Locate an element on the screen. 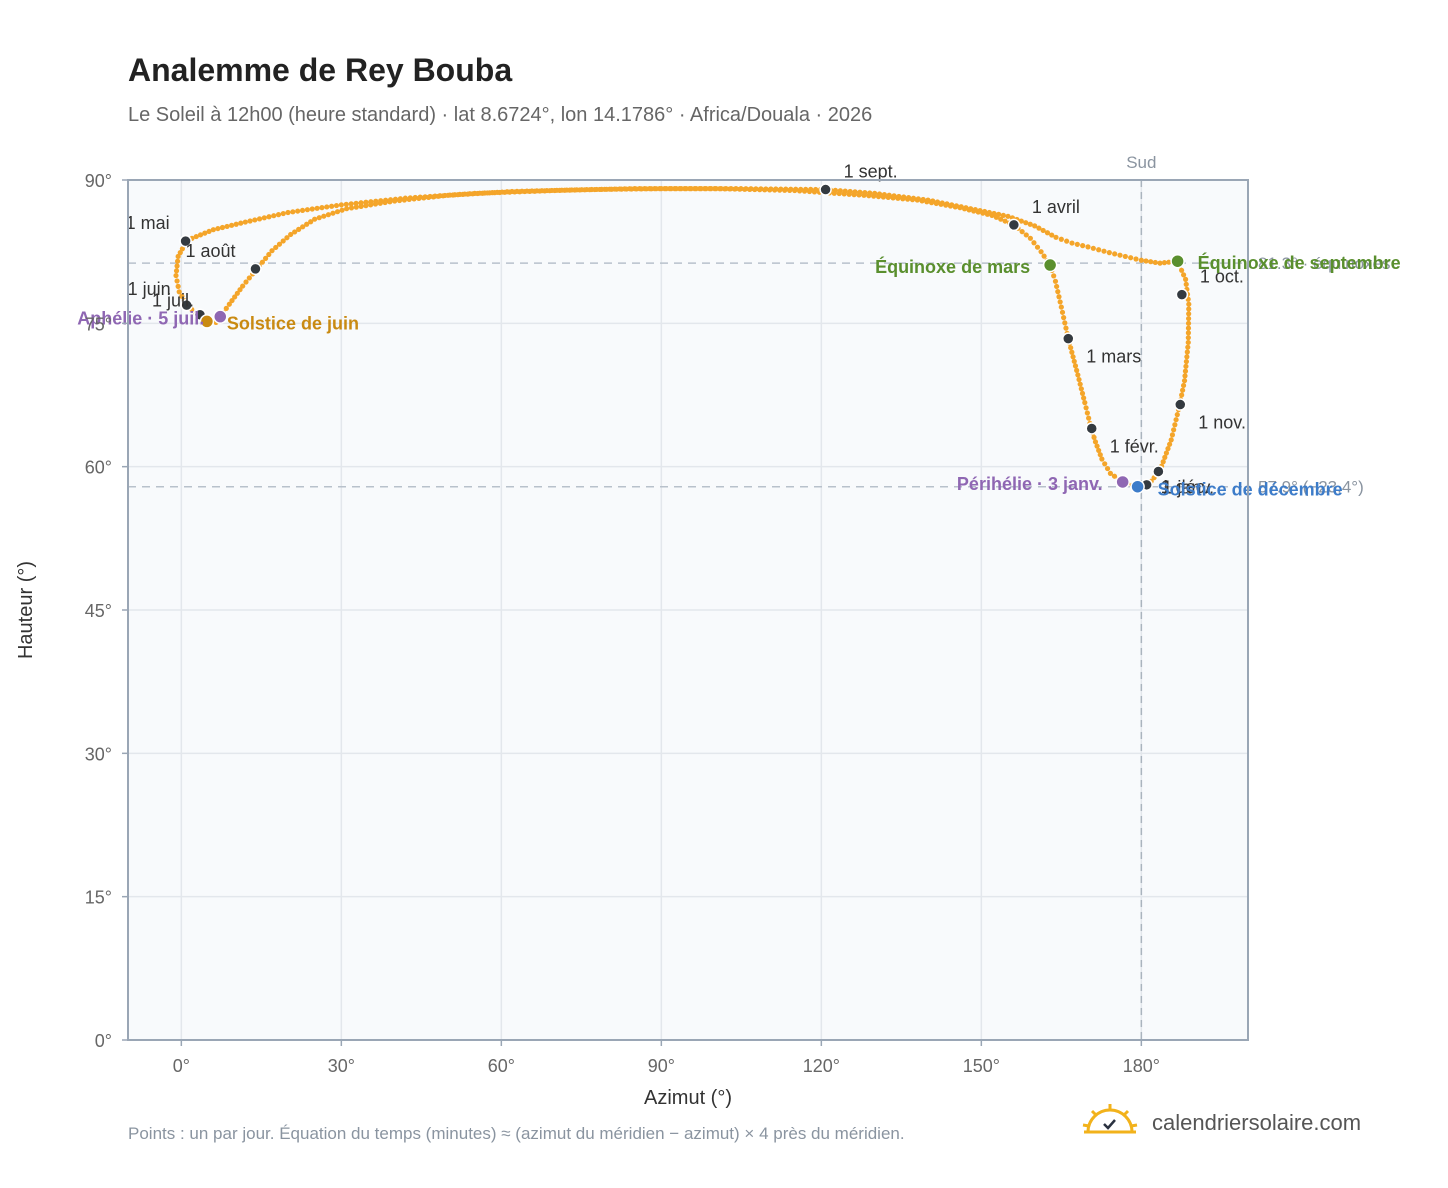  month-label: 1 déc. is located at coordinates (1185, 487).